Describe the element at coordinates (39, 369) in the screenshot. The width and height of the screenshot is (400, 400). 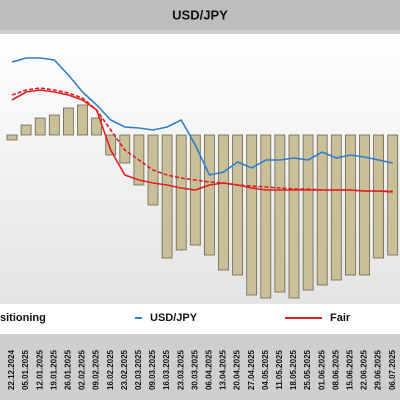
I see `x-tick-label: 12.01.2025` at that location.